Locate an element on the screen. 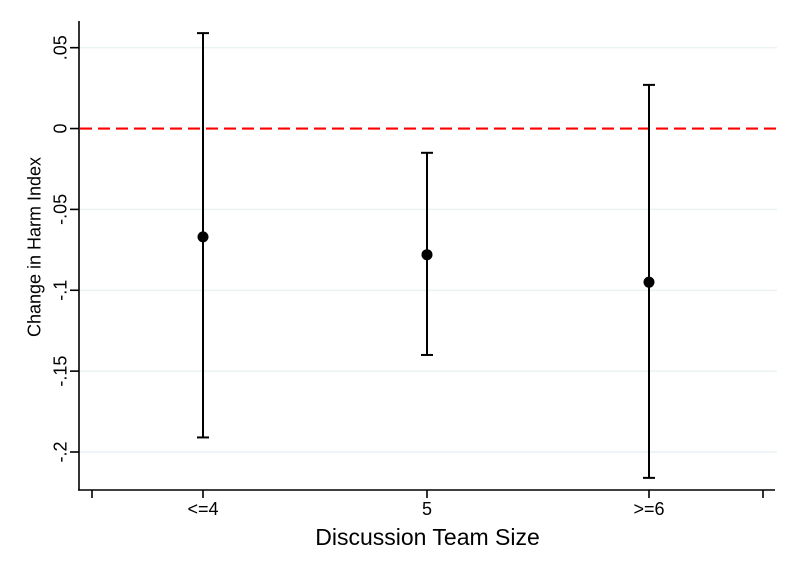  y-tick-label: -.2 is located at coordinates (61, 451).